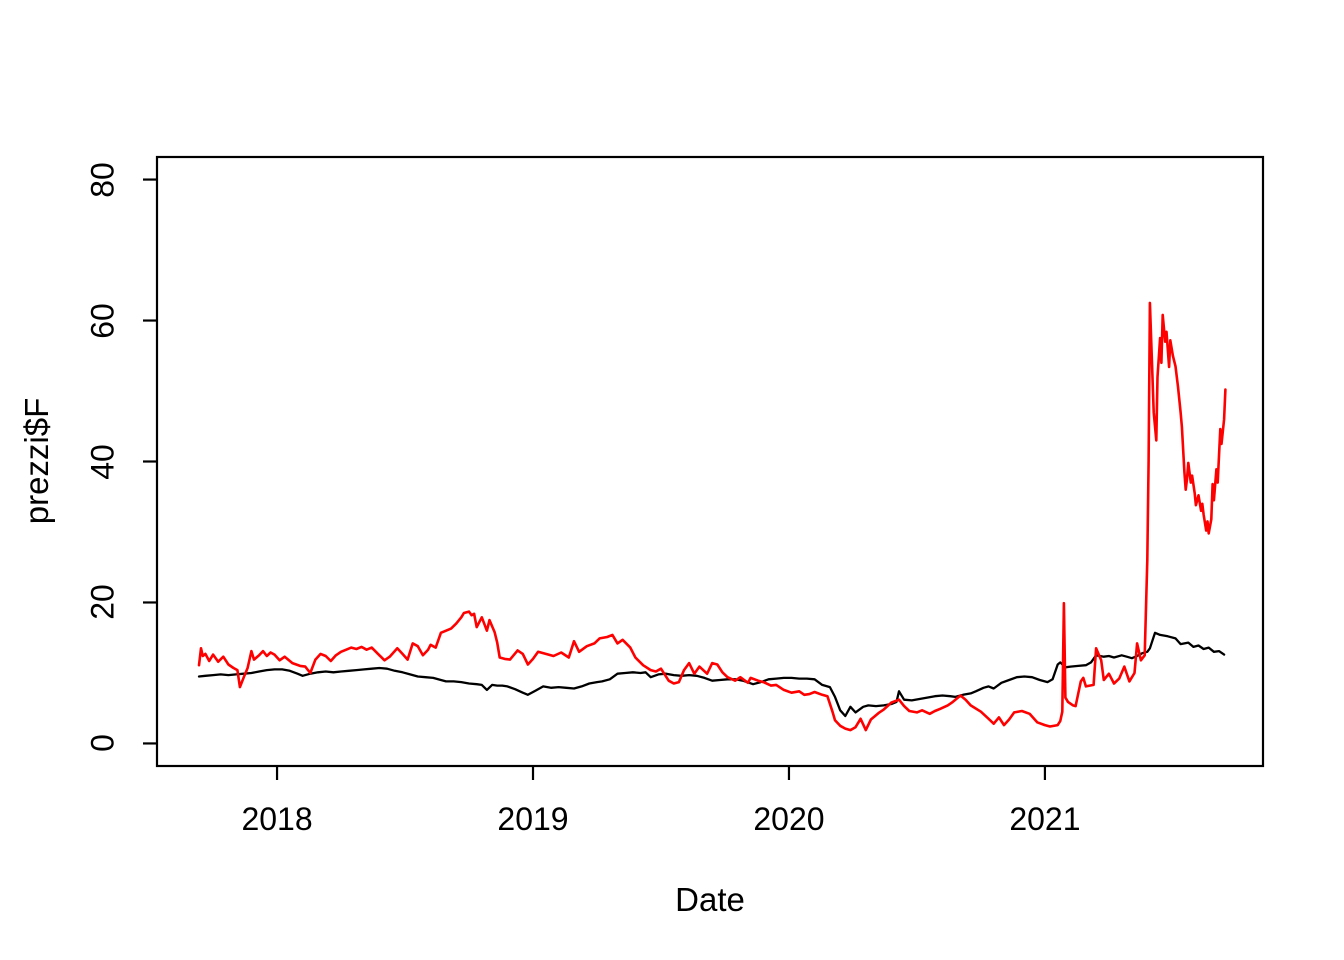  I want to click on y-tick-label: 0, so click(102, 743).